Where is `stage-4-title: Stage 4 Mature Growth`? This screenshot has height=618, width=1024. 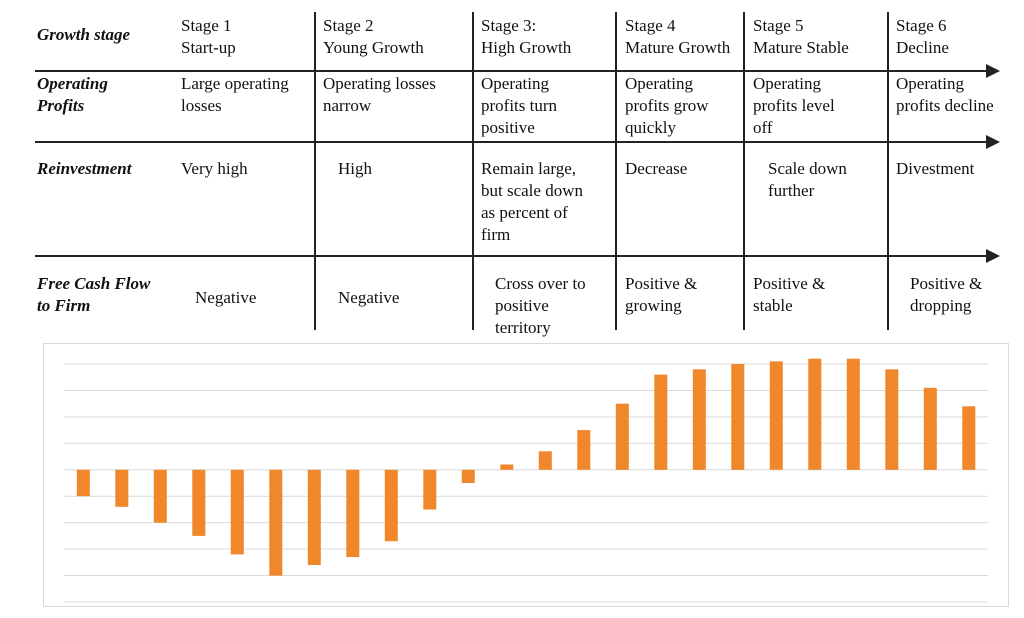
stage-4-title: Stage 4 Mature Growth is located at coordinates (678, 36).